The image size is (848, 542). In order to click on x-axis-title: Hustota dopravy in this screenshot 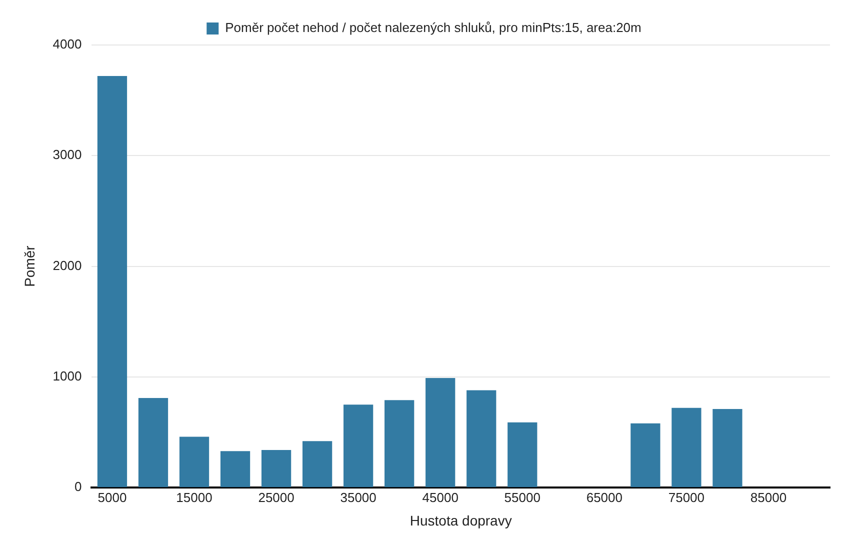, I will do `click(461, 520)`.